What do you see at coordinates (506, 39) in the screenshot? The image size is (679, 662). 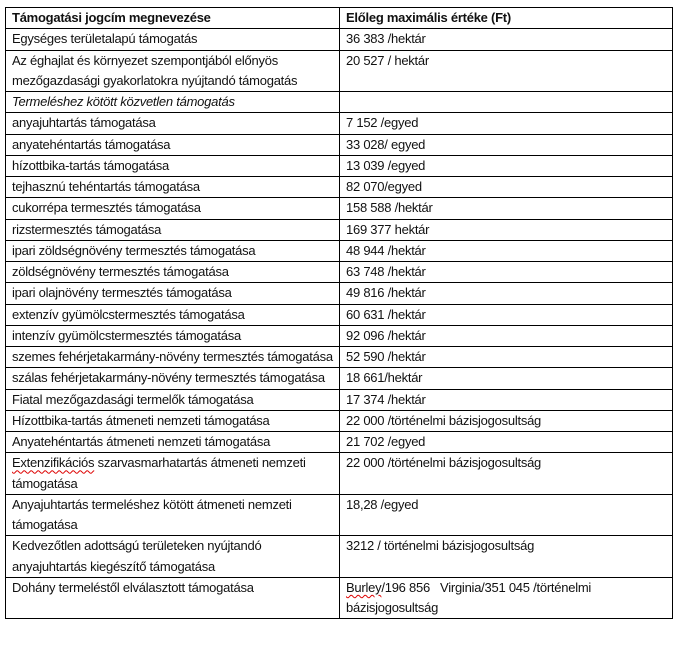 I see `advance-value: 36 383 /hektár` at bounding box center [506, 39].